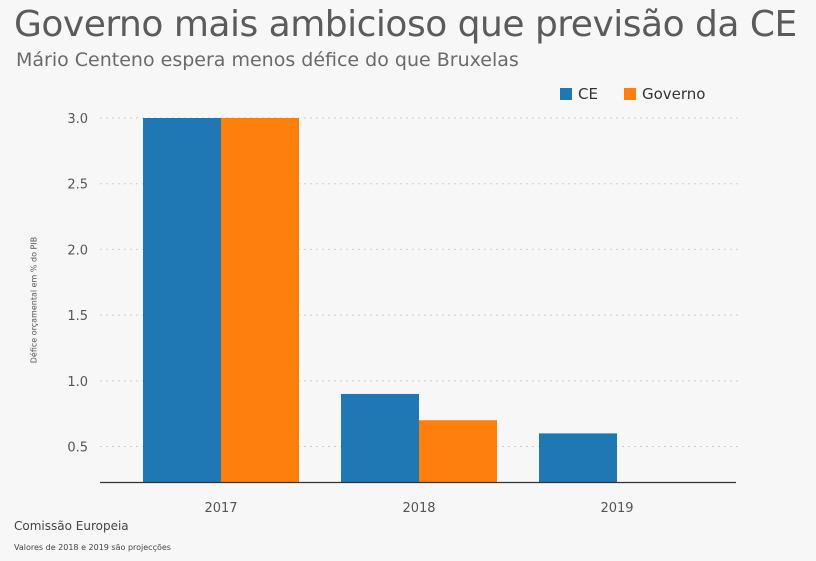 This screenshot has height=561, width=816. What do you see at coordinates (71, 526) in the screenshot?
I see `source-text: Comissão Europeia` at bounding box center [71, 526].